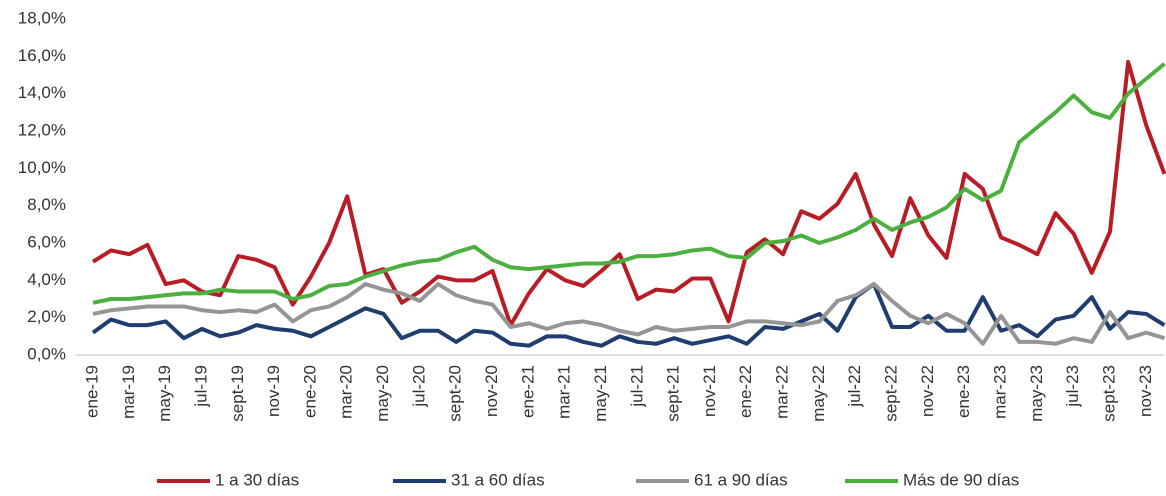 This screenshot has height=496, width=1166. What do you see at coordinates (200, 386) in the screenshot?
I see `x-tick-label: jul-19` at bounding box center [200, 386].